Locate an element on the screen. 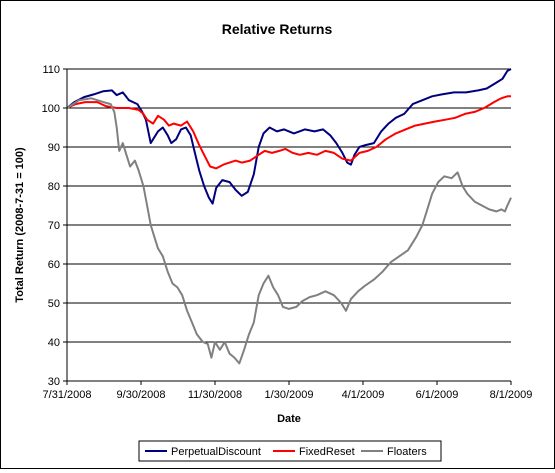  y-tick-label: 90 is located at coordinates (54, 148).